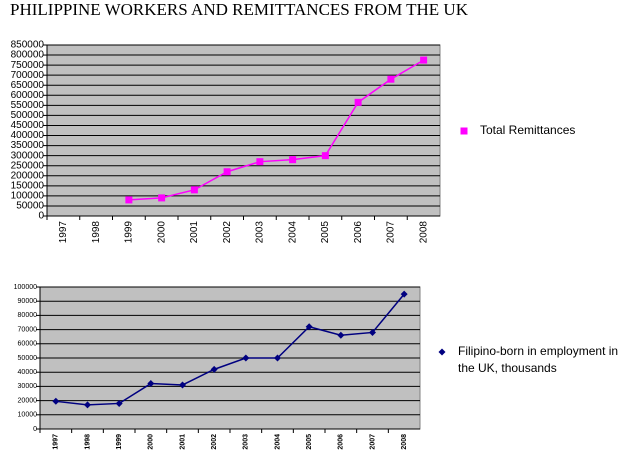 The image size is (643, 456). Describe the element at coordinates (528, 130) in the screenshot. I see `legend-label: Total Remittances` at that location.